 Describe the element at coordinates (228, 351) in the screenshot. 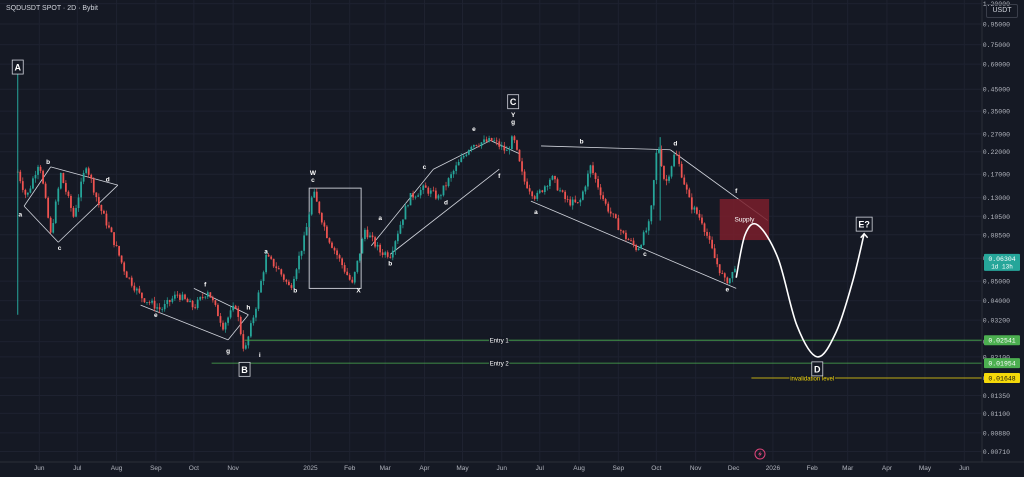

I see `wave-label: g` at that location.